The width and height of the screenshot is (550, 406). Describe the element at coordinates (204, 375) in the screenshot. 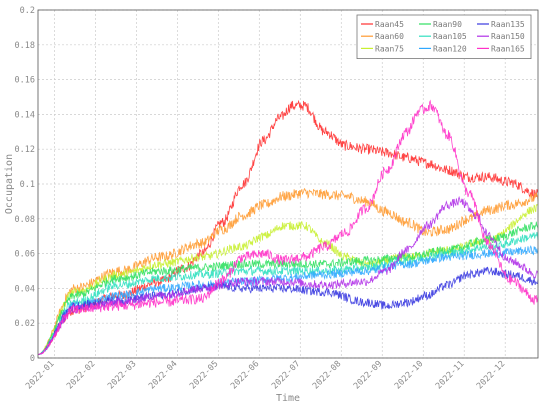

I see `x-tick-label: 2022-05` at that location.